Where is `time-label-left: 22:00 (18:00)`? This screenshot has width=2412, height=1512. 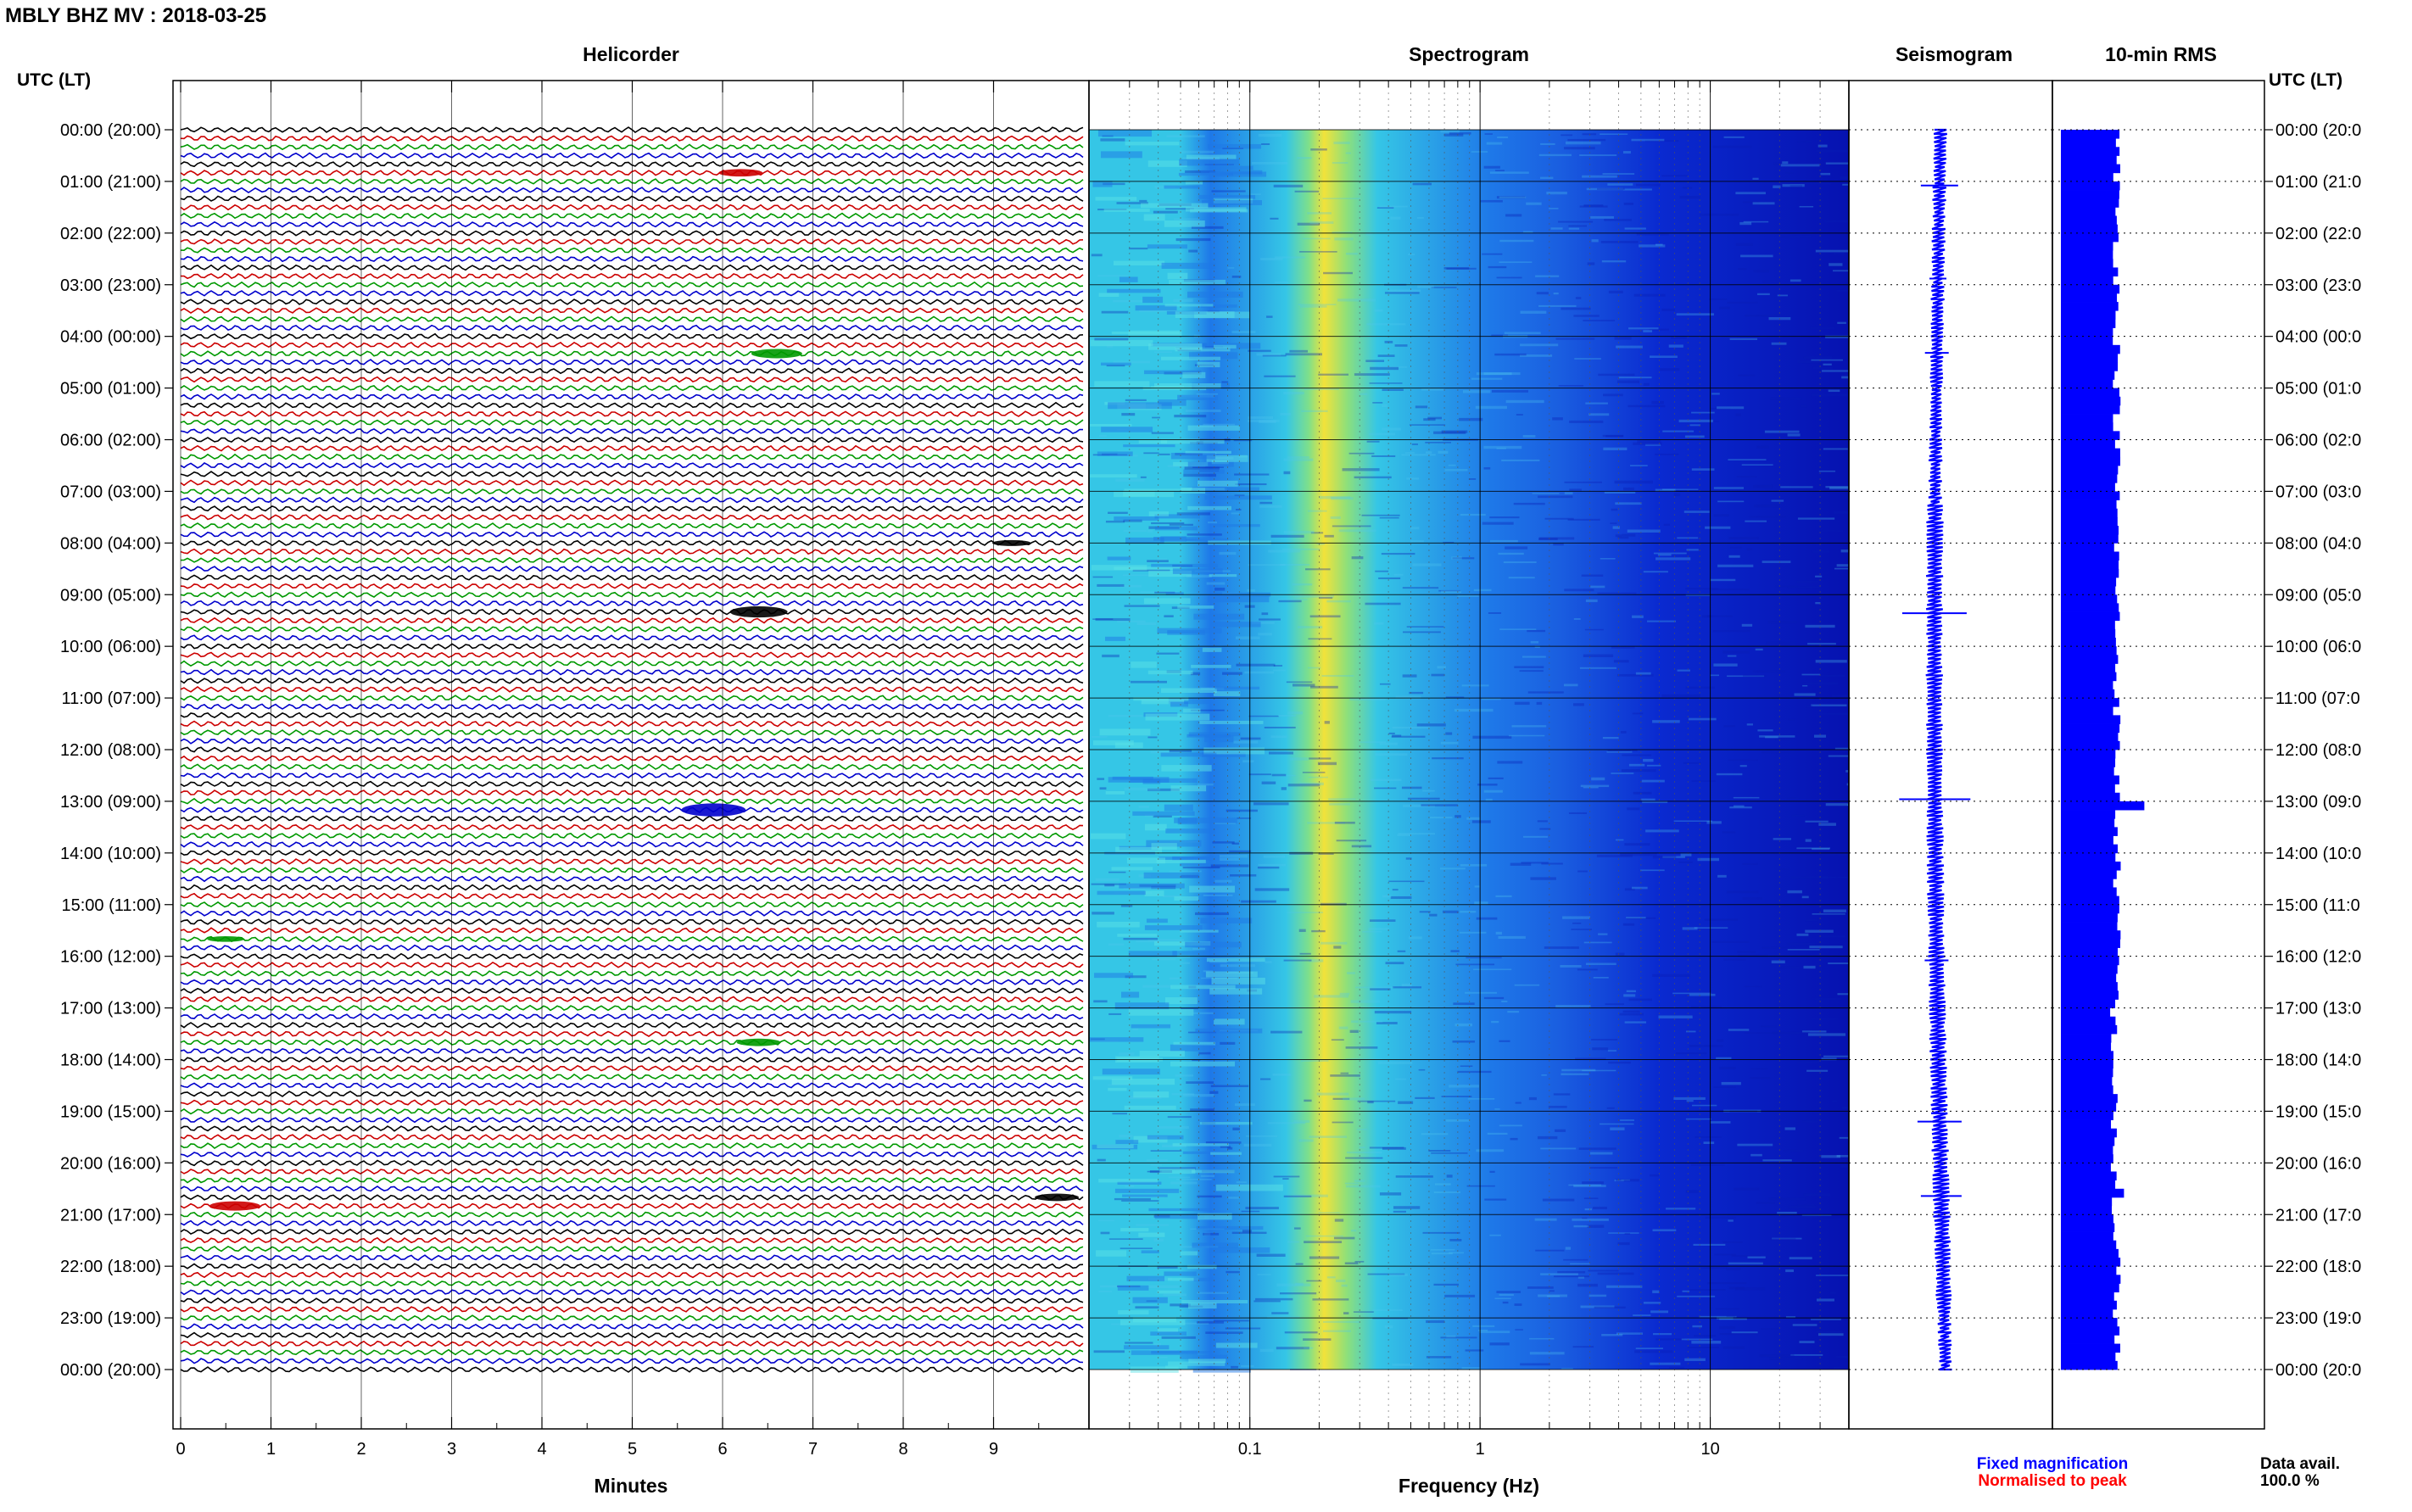
time-label-left: 22:00 (18:00) is located at coordinates (110, 1267).